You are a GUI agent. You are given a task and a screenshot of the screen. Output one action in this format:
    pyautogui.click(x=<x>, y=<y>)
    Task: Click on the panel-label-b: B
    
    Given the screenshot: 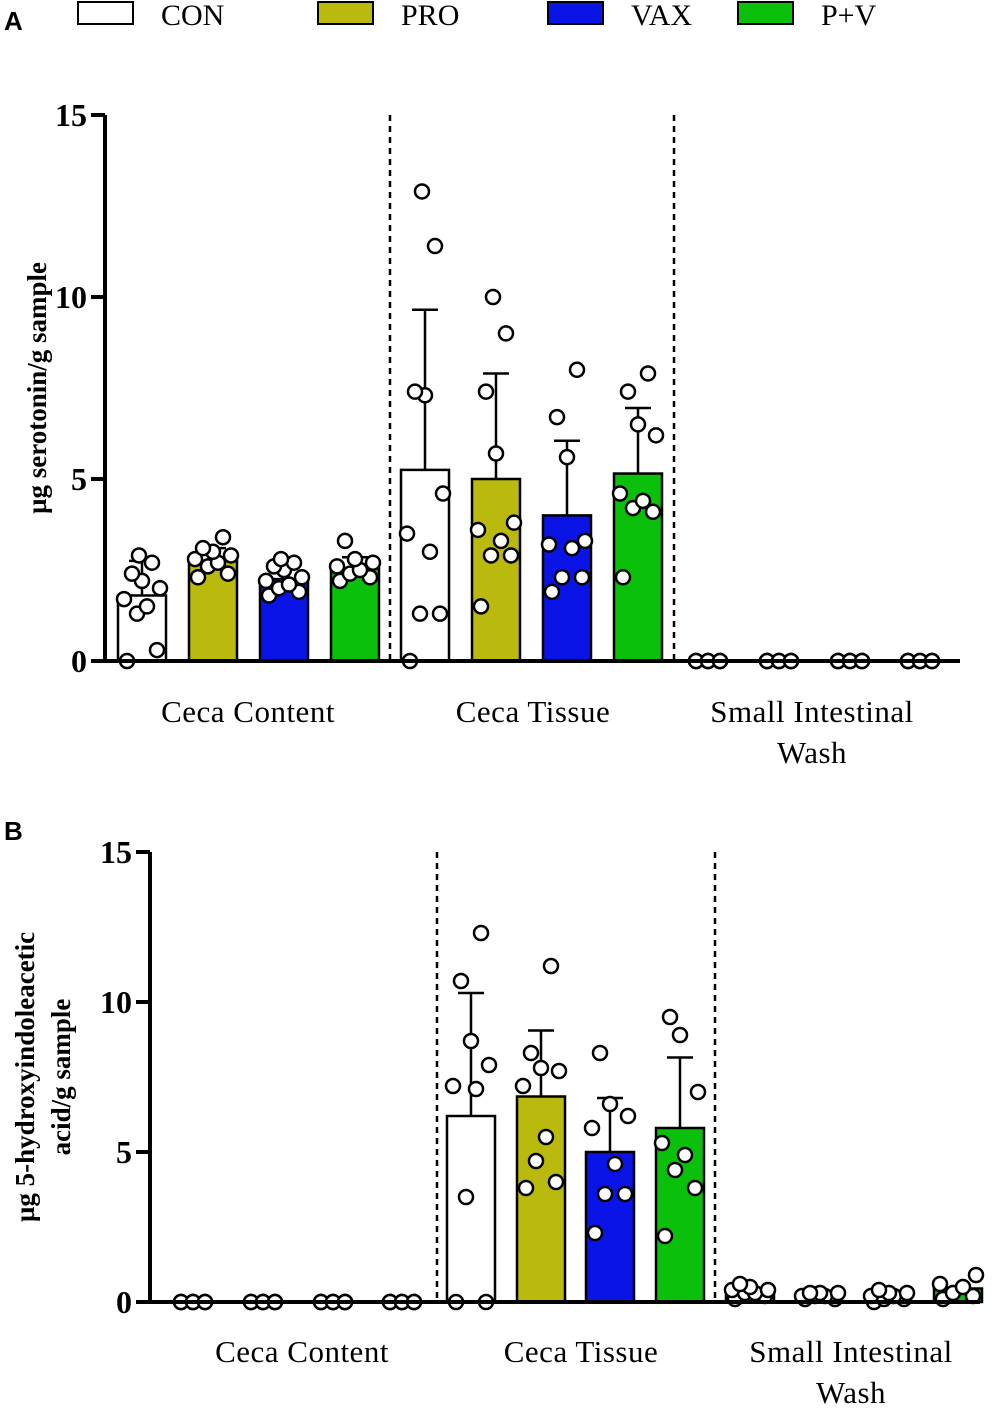 What is the action you would take?
    pyautogui.click(x=13, y=831)
    